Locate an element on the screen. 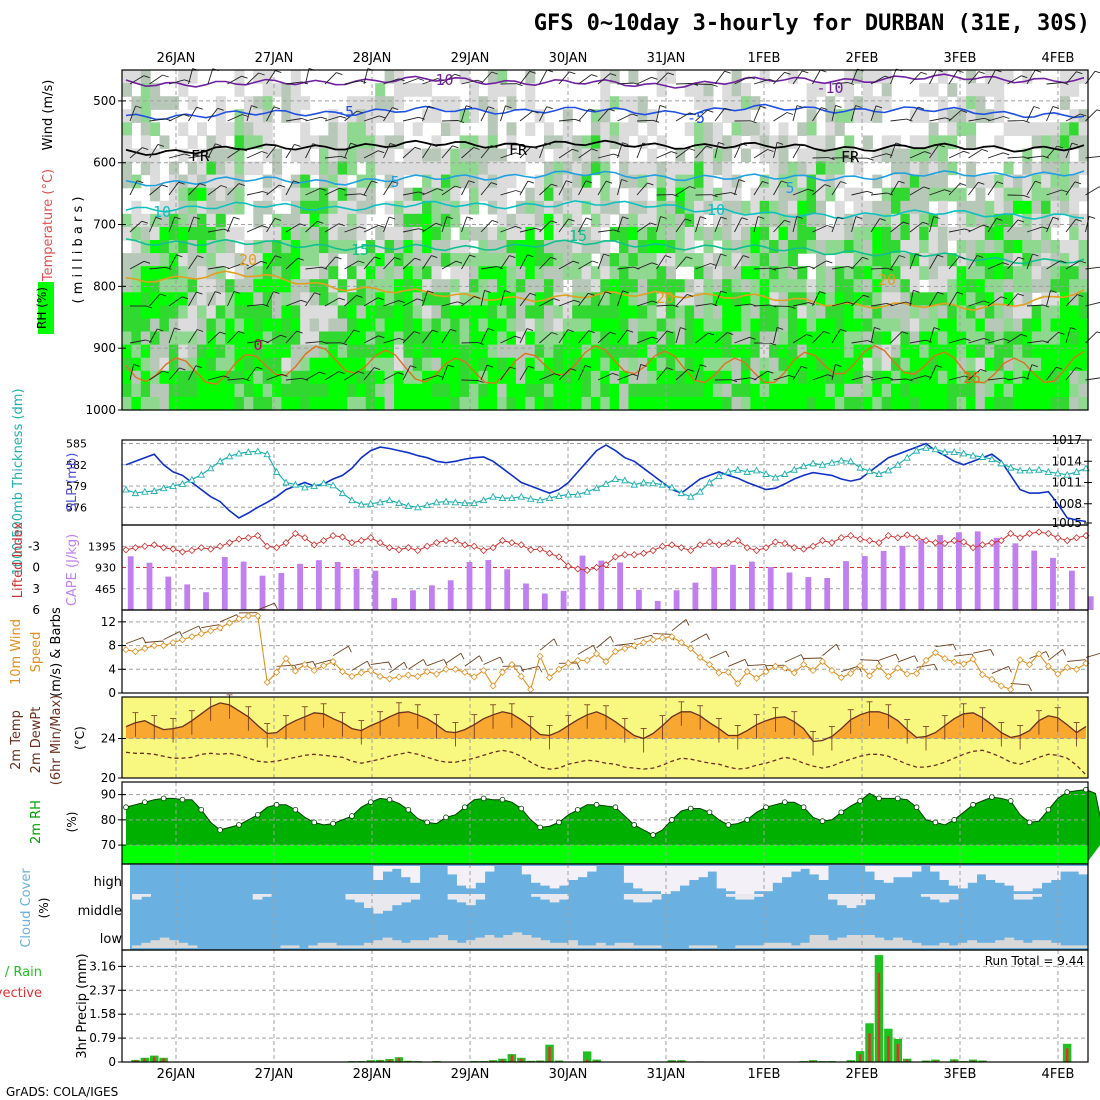  contour-label: 5 is located at coordinates (394, 182).